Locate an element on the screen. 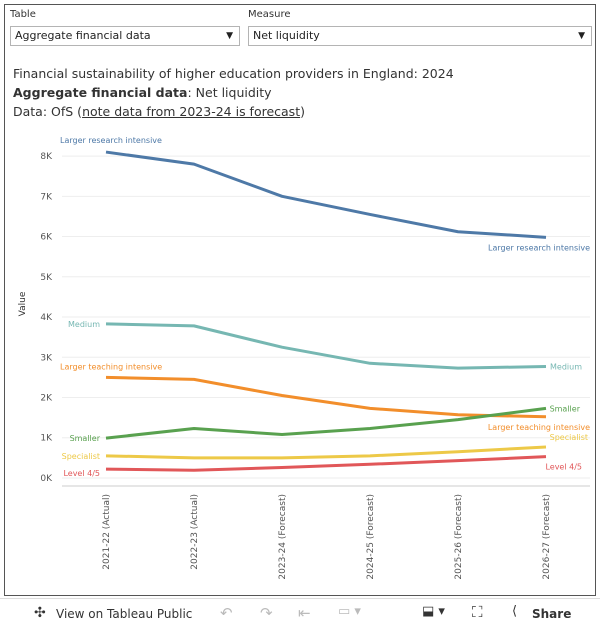 This screenshot has width=600, height=628. table-dropdown: Aggregate financial data ▼ is located at coordinates (125, 36).